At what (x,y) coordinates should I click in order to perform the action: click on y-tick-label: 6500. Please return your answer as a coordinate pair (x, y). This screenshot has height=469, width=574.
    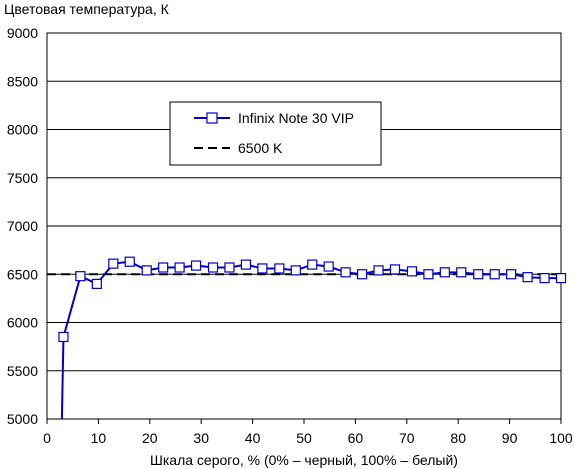
    Looking at the image, I should click on (22, 274).